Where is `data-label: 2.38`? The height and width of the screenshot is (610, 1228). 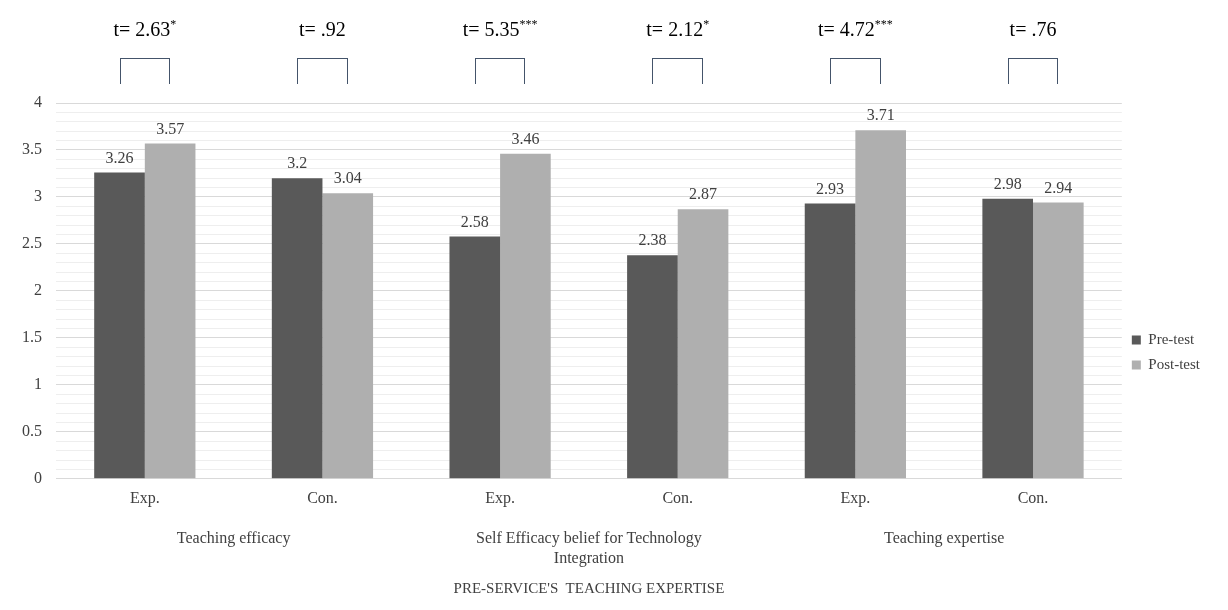
data-label: 2.38 is located at coordinates (652, 240).